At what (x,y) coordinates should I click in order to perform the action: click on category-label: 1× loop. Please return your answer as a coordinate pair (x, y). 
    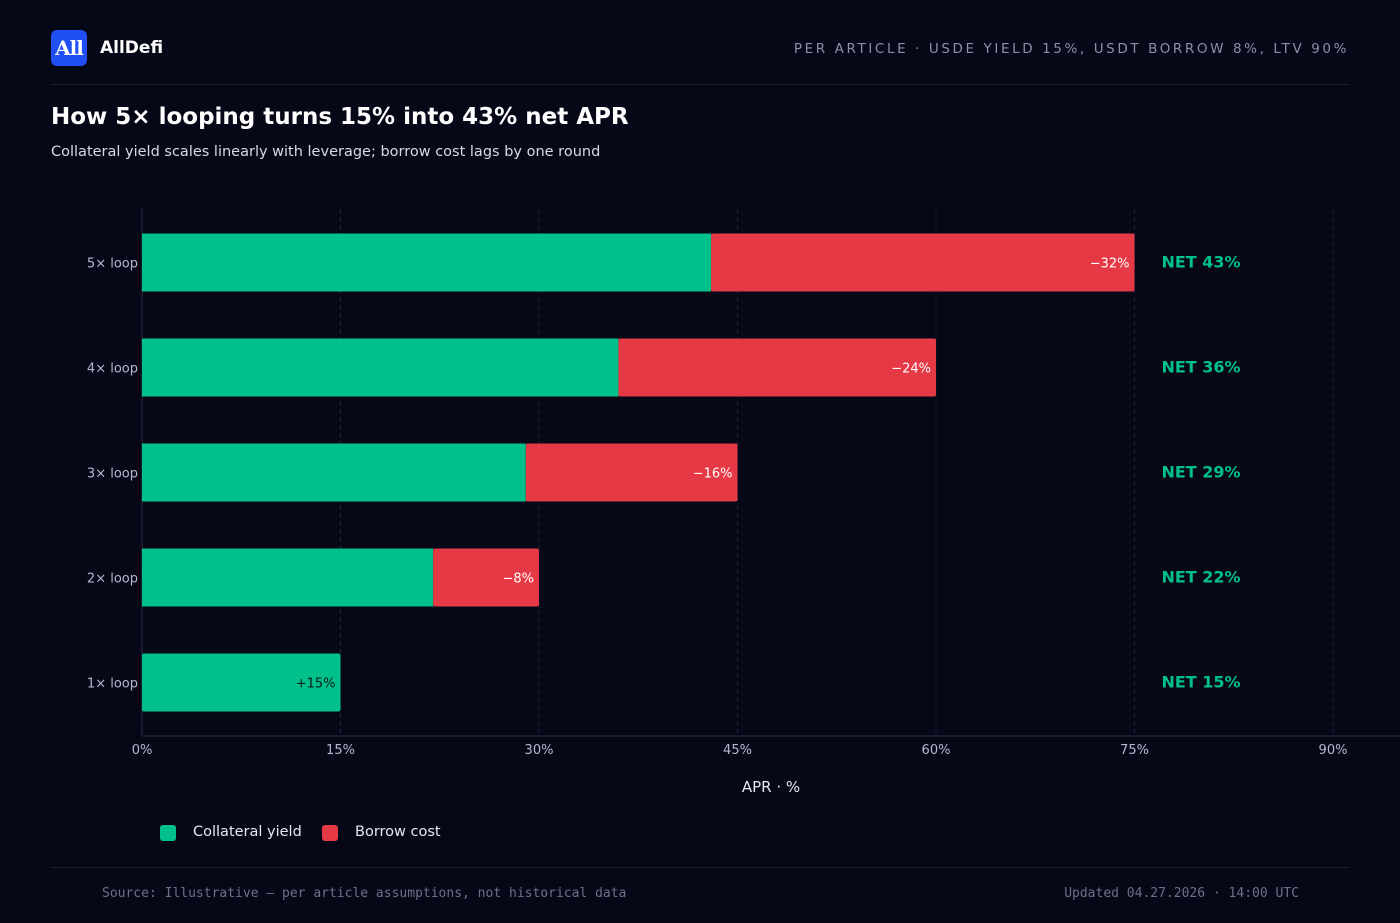
    Looking at the image, I should click on (112, 684).